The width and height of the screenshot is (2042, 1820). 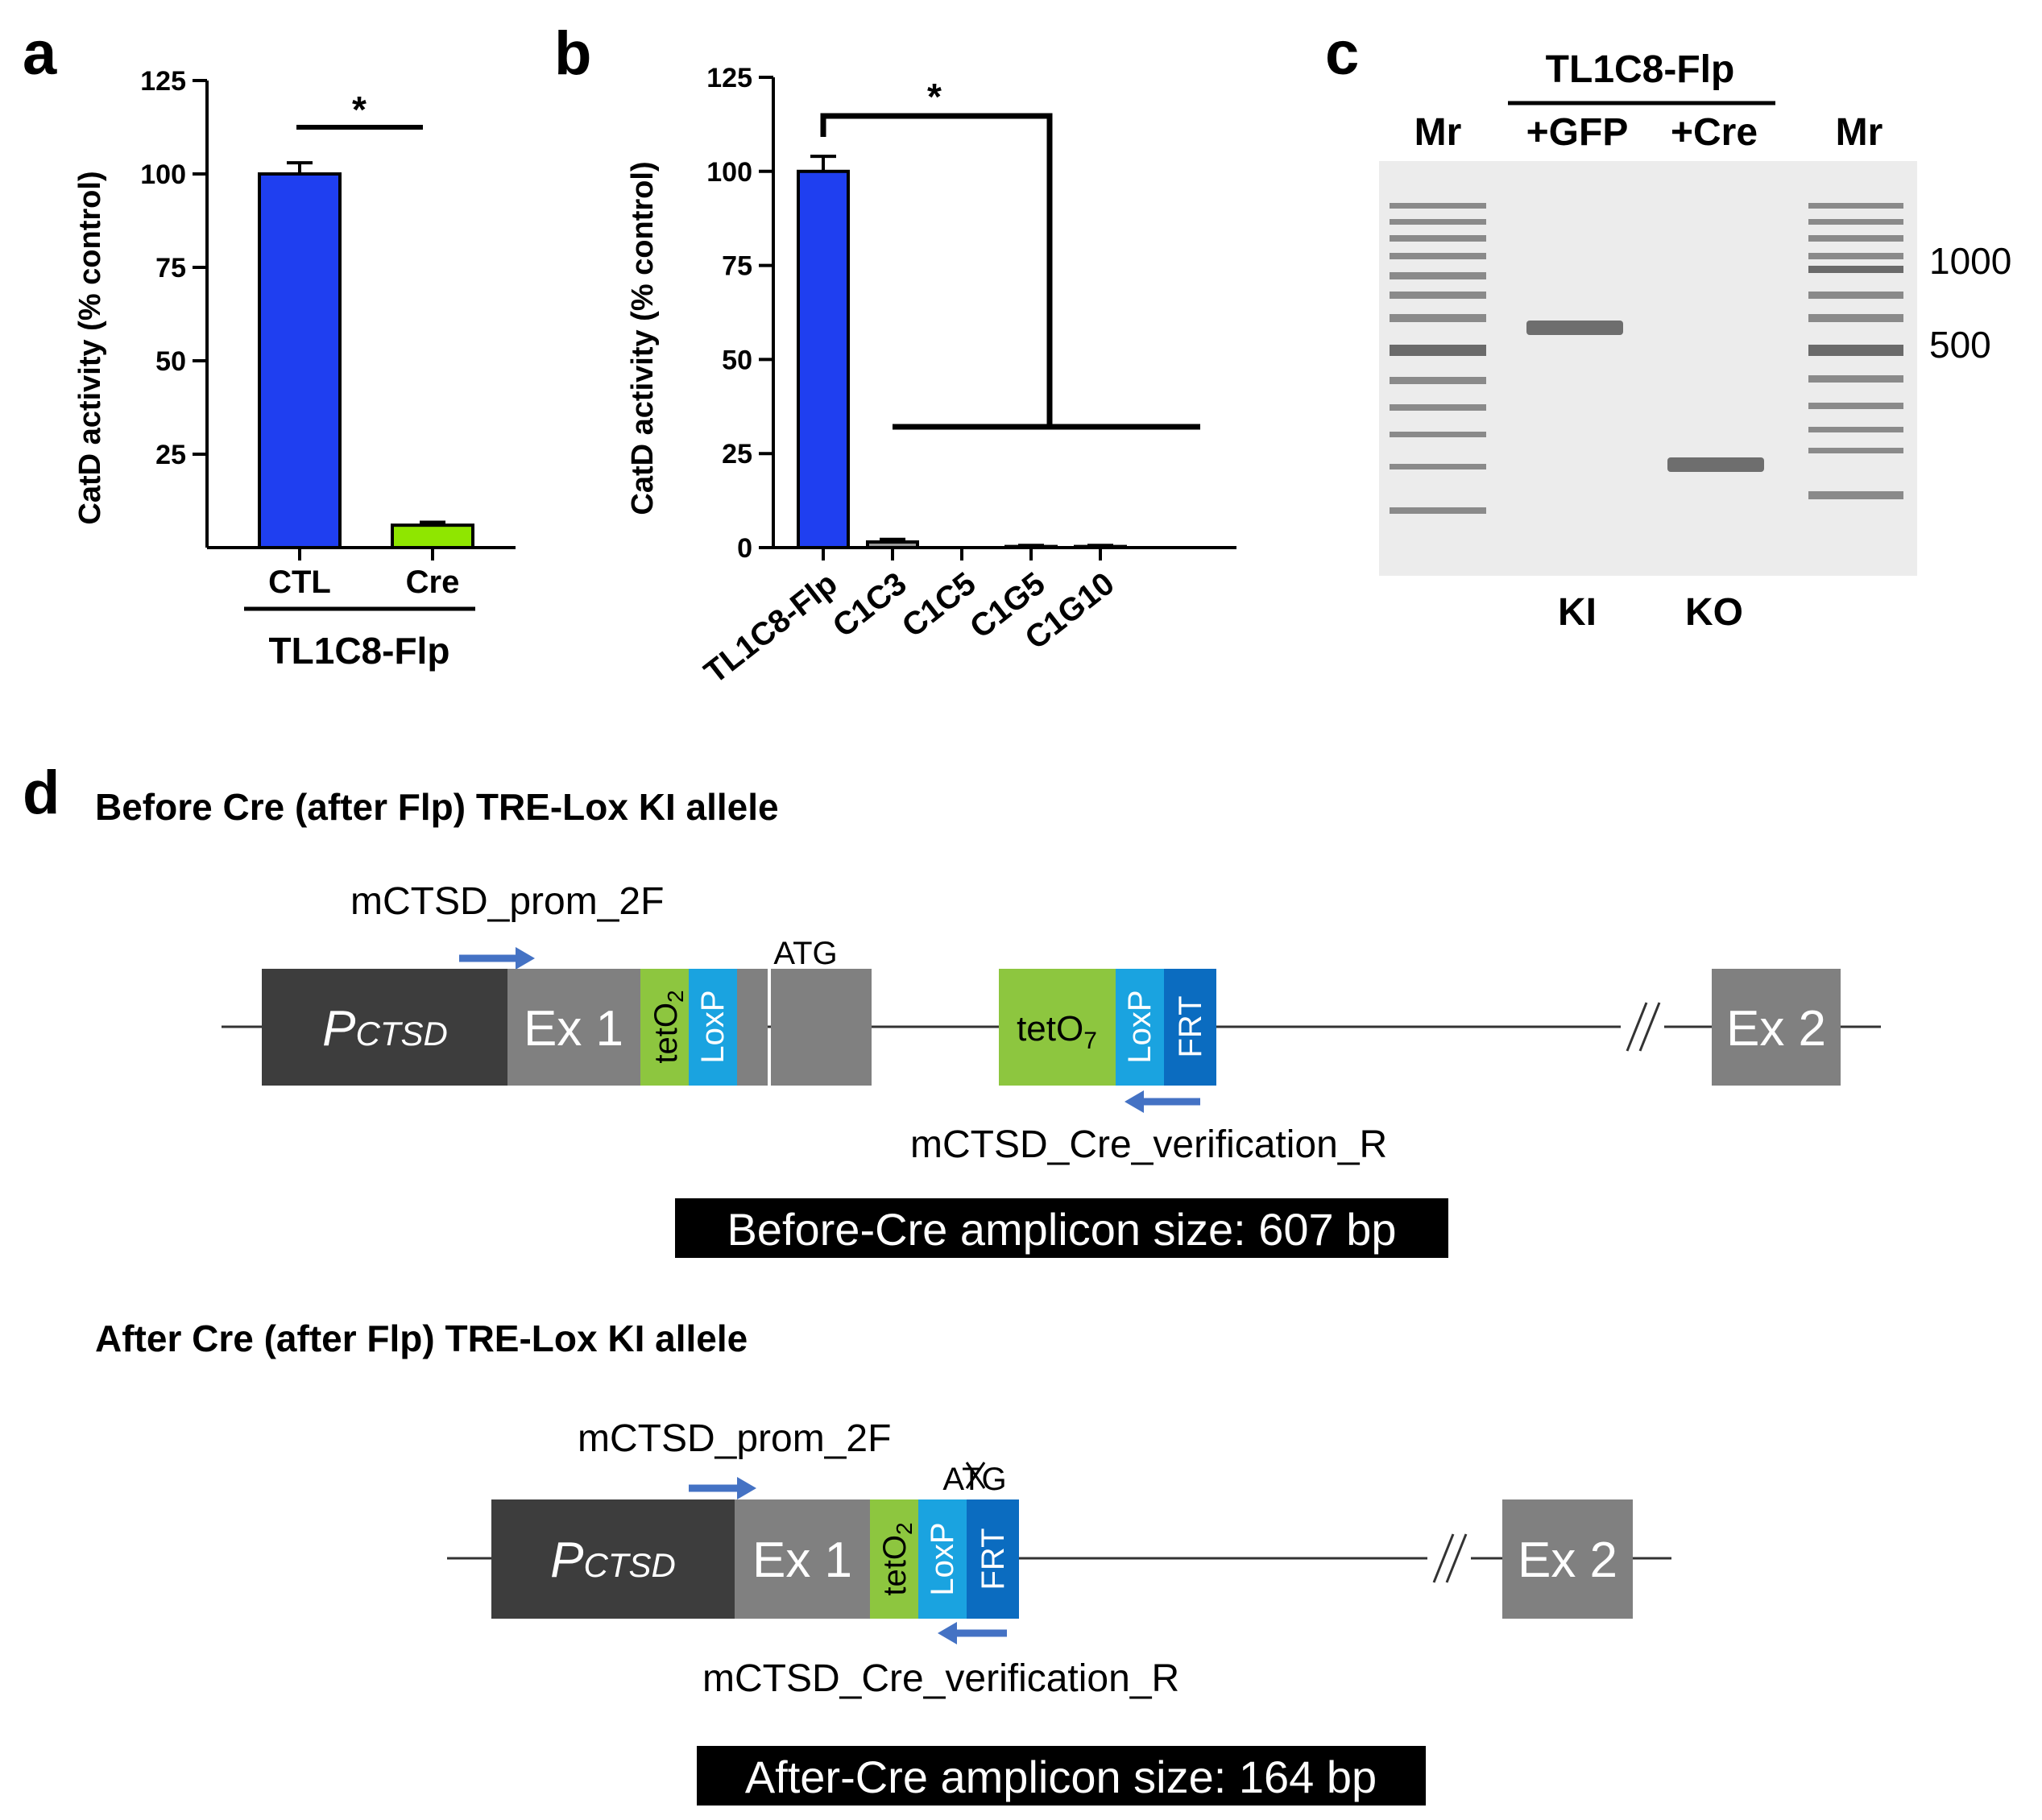 I want to click on chart-a-group-label: TL1C8-Flp, so click(x=360, y=651).